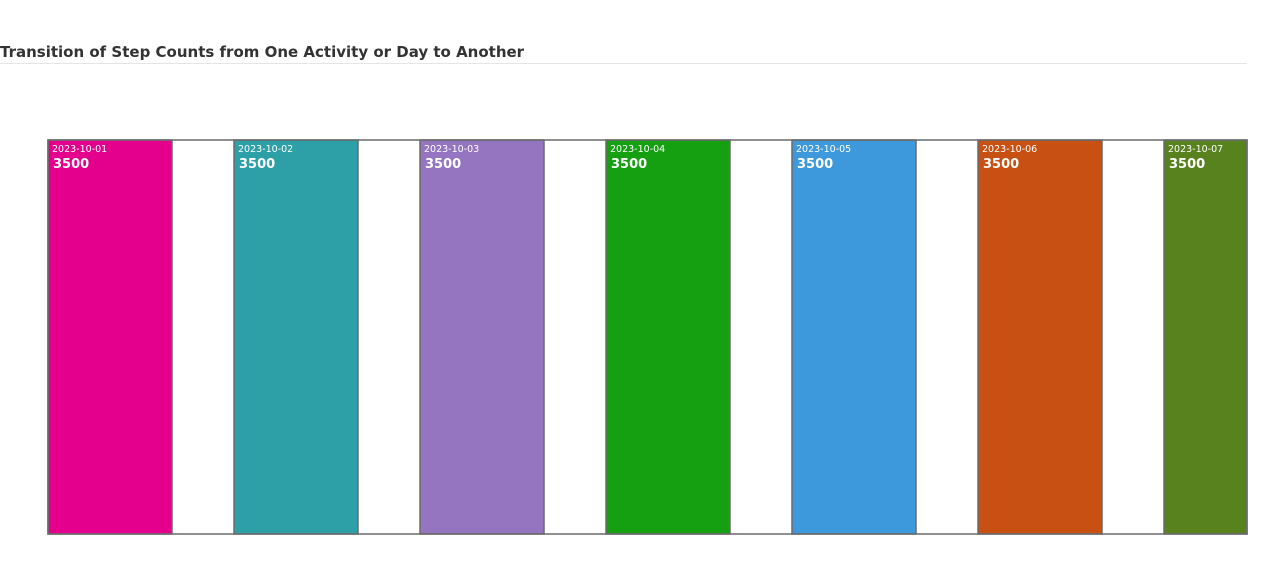 Image resolution: width=1280 pixels, height=572 pixels. I want to click on bar-date-label: 2023-10-07, so click(1195, 149).